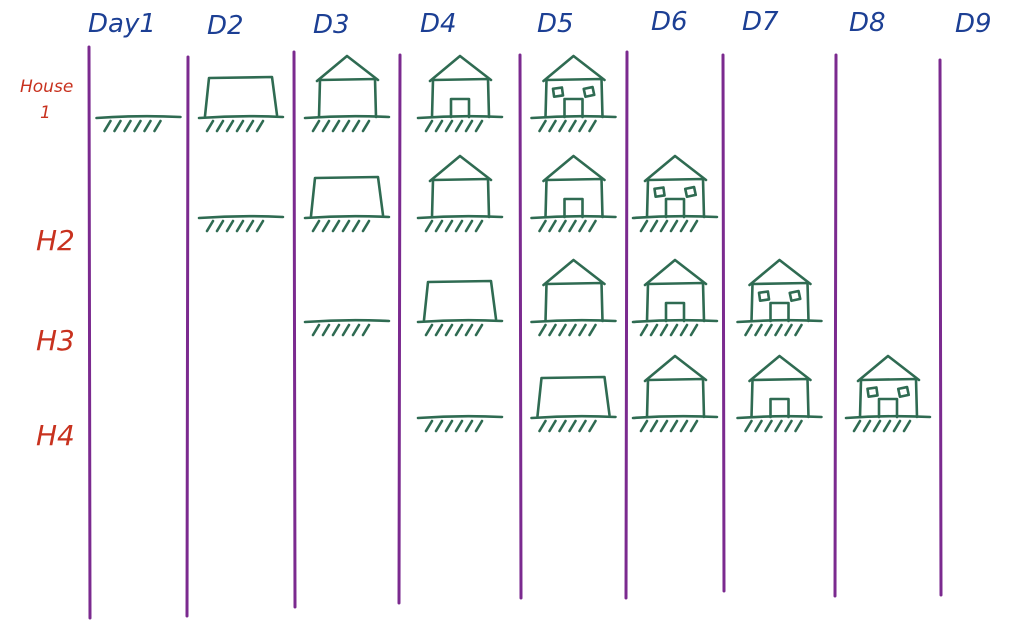  Describe the element at coordinates (888, 393) in the screenshot. I see `house-4-windows` at that location.